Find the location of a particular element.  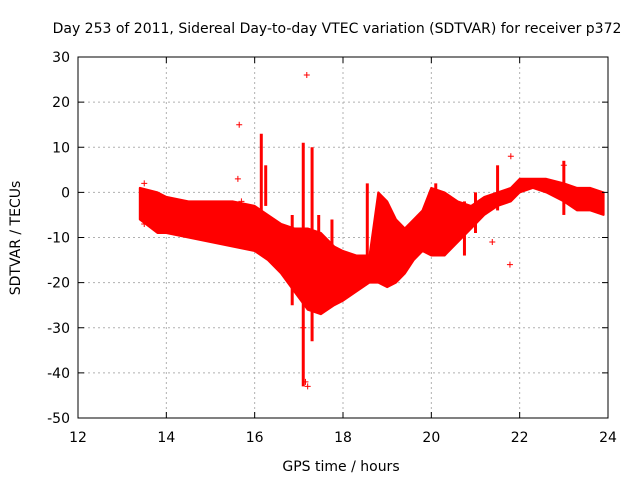

y-tick-label: 0 is located at coordinates (65, 193).